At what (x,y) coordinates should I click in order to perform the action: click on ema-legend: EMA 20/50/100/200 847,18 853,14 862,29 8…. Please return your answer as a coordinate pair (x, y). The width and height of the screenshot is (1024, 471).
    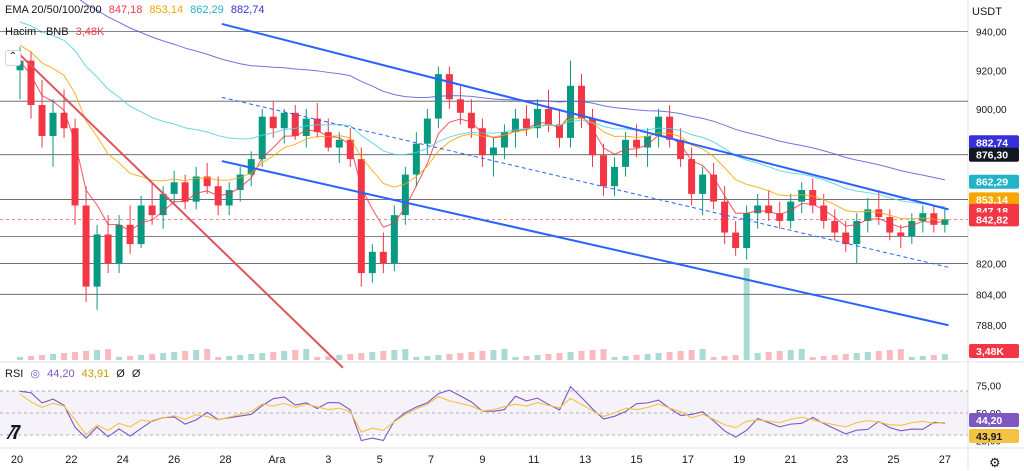
    Looking at the image, I should click on (137, 10).